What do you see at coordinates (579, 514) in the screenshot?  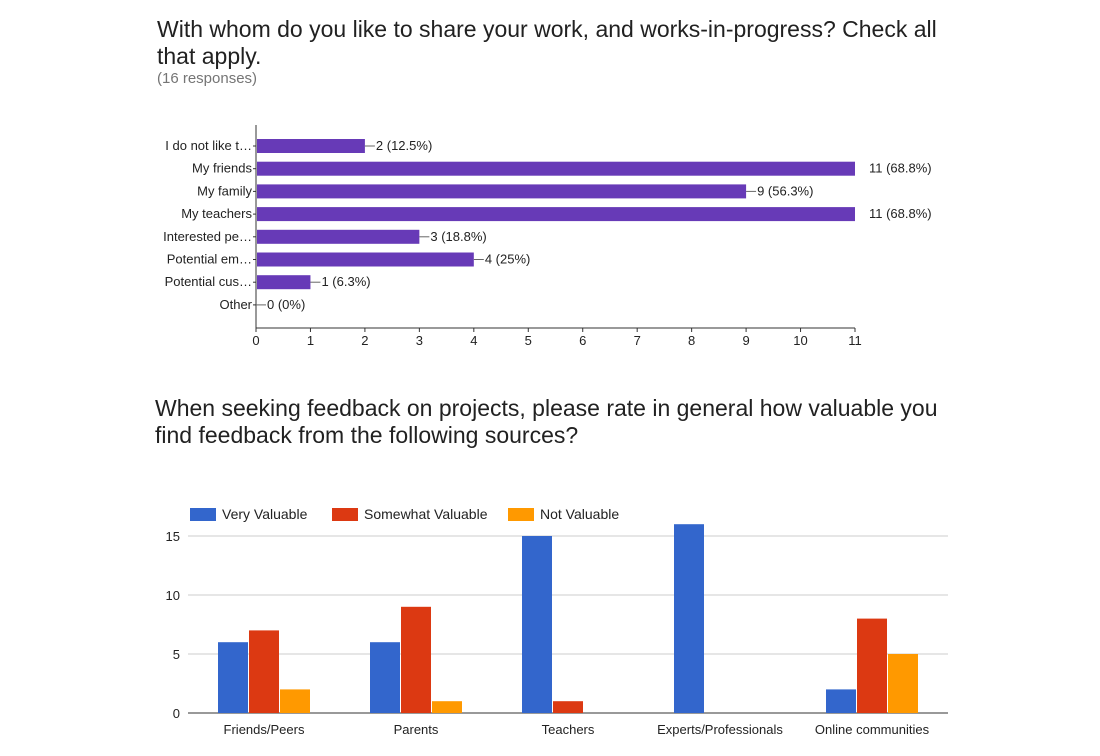 I see `legend-label: Not Valuable` at bounding box center [579, 514].